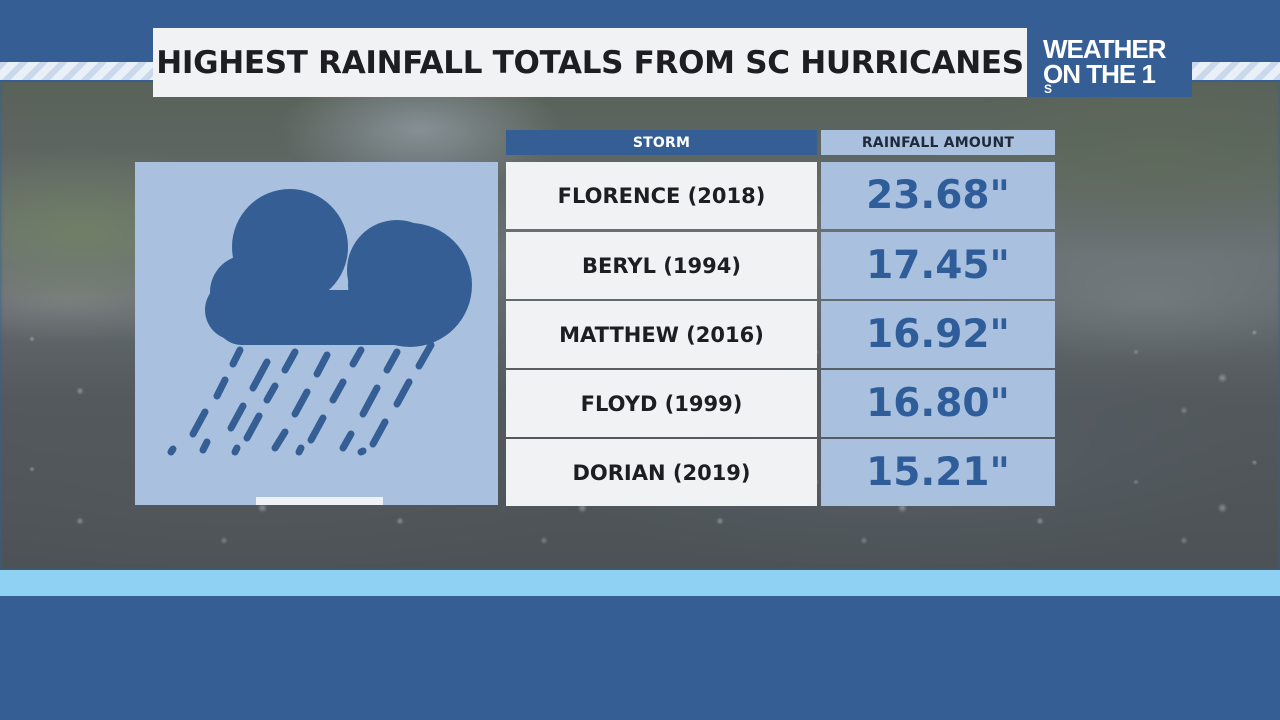 Image resolution: width=1280 pixels, height=720 pixels. I want to click on decorative-stripes-left, so click(77, 71).